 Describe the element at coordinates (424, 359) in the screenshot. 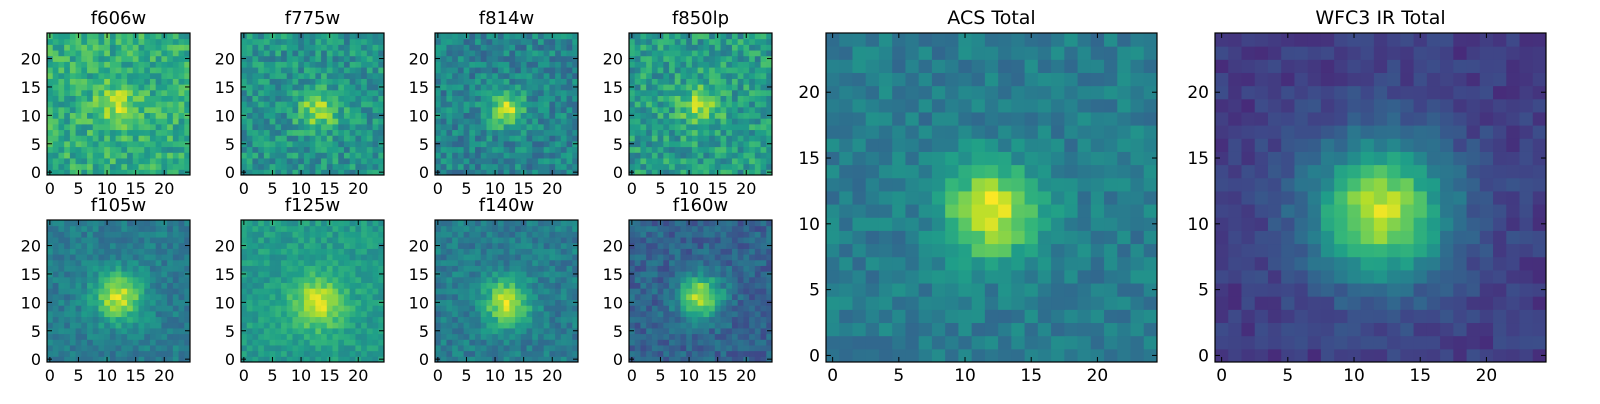

I see `y-tick-label: 0` at that location.